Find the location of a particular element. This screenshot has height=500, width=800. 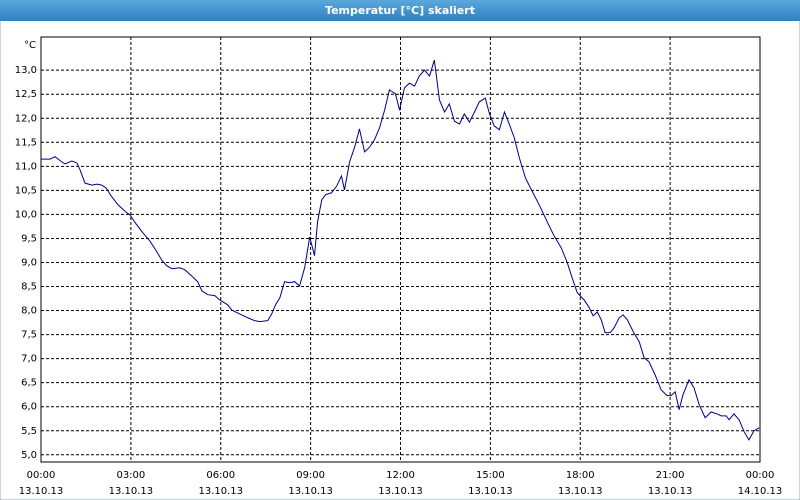

title-bar is located at coordinates (400, 10).